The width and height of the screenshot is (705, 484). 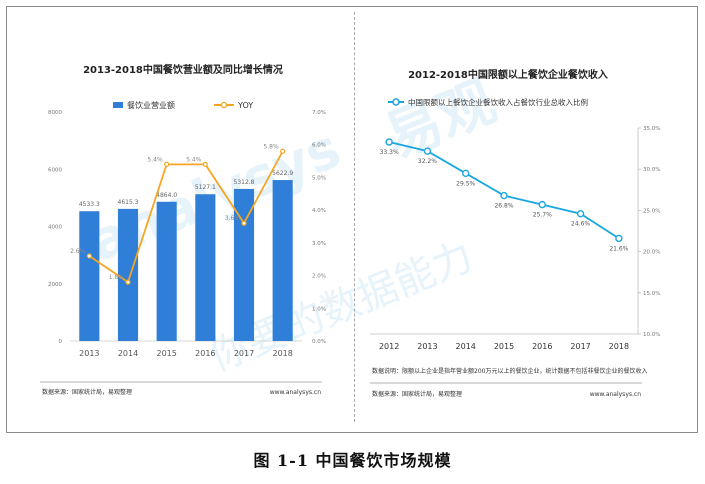 What do you see at coordinates (389, 152) in the screenshot?
I see `ratio-value-label: 33.3%` at bounding box center [389, 152].